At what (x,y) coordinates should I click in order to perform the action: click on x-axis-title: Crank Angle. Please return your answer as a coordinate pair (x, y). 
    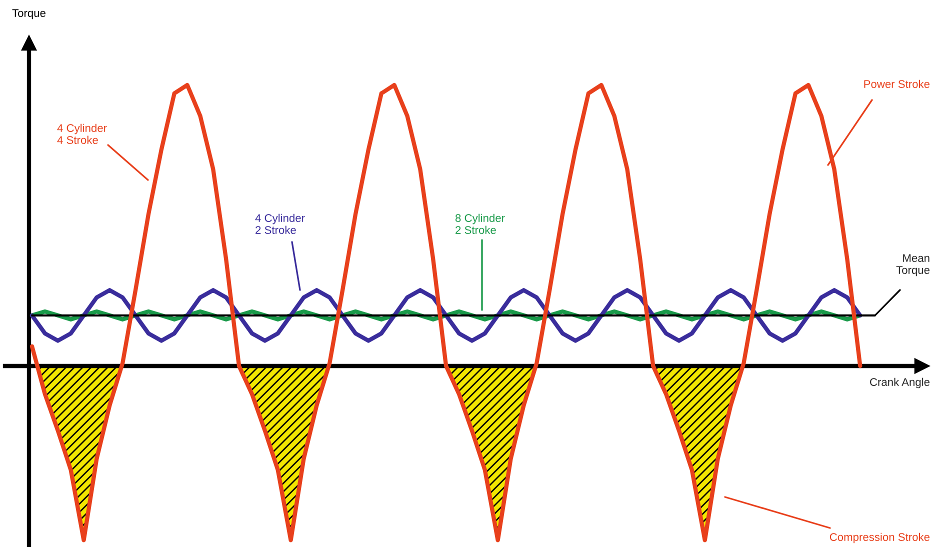
    Looking at the image, I should click on (900, 383).